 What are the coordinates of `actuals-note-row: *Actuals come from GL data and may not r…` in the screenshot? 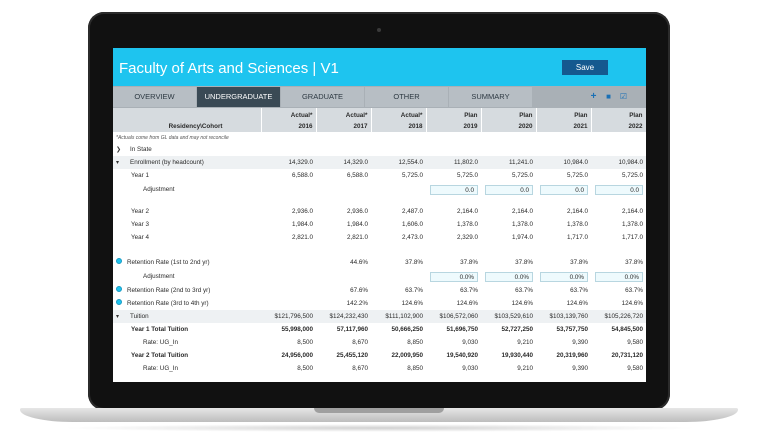 It's located at (379, 137).